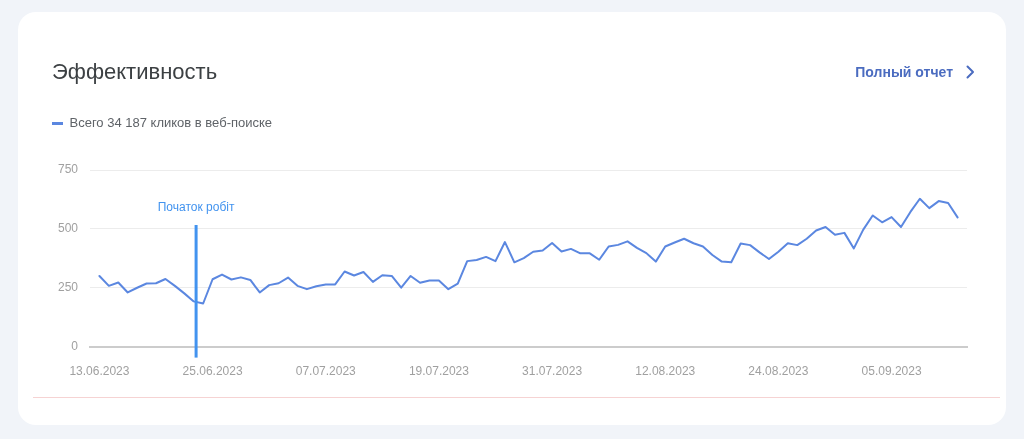  Describe the element at coordinates (778, 371) in the screenshot. I see `x-tick-label: 24.08.2023` at that location.